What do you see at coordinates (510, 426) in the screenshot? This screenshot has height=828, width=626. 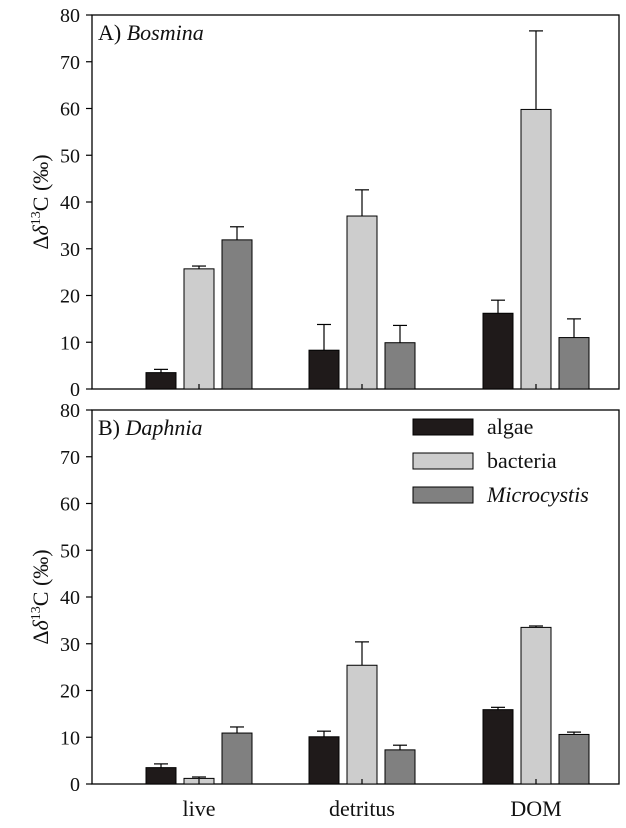 I see `legend-label-algae: algae` at bounding box center [510, 426].